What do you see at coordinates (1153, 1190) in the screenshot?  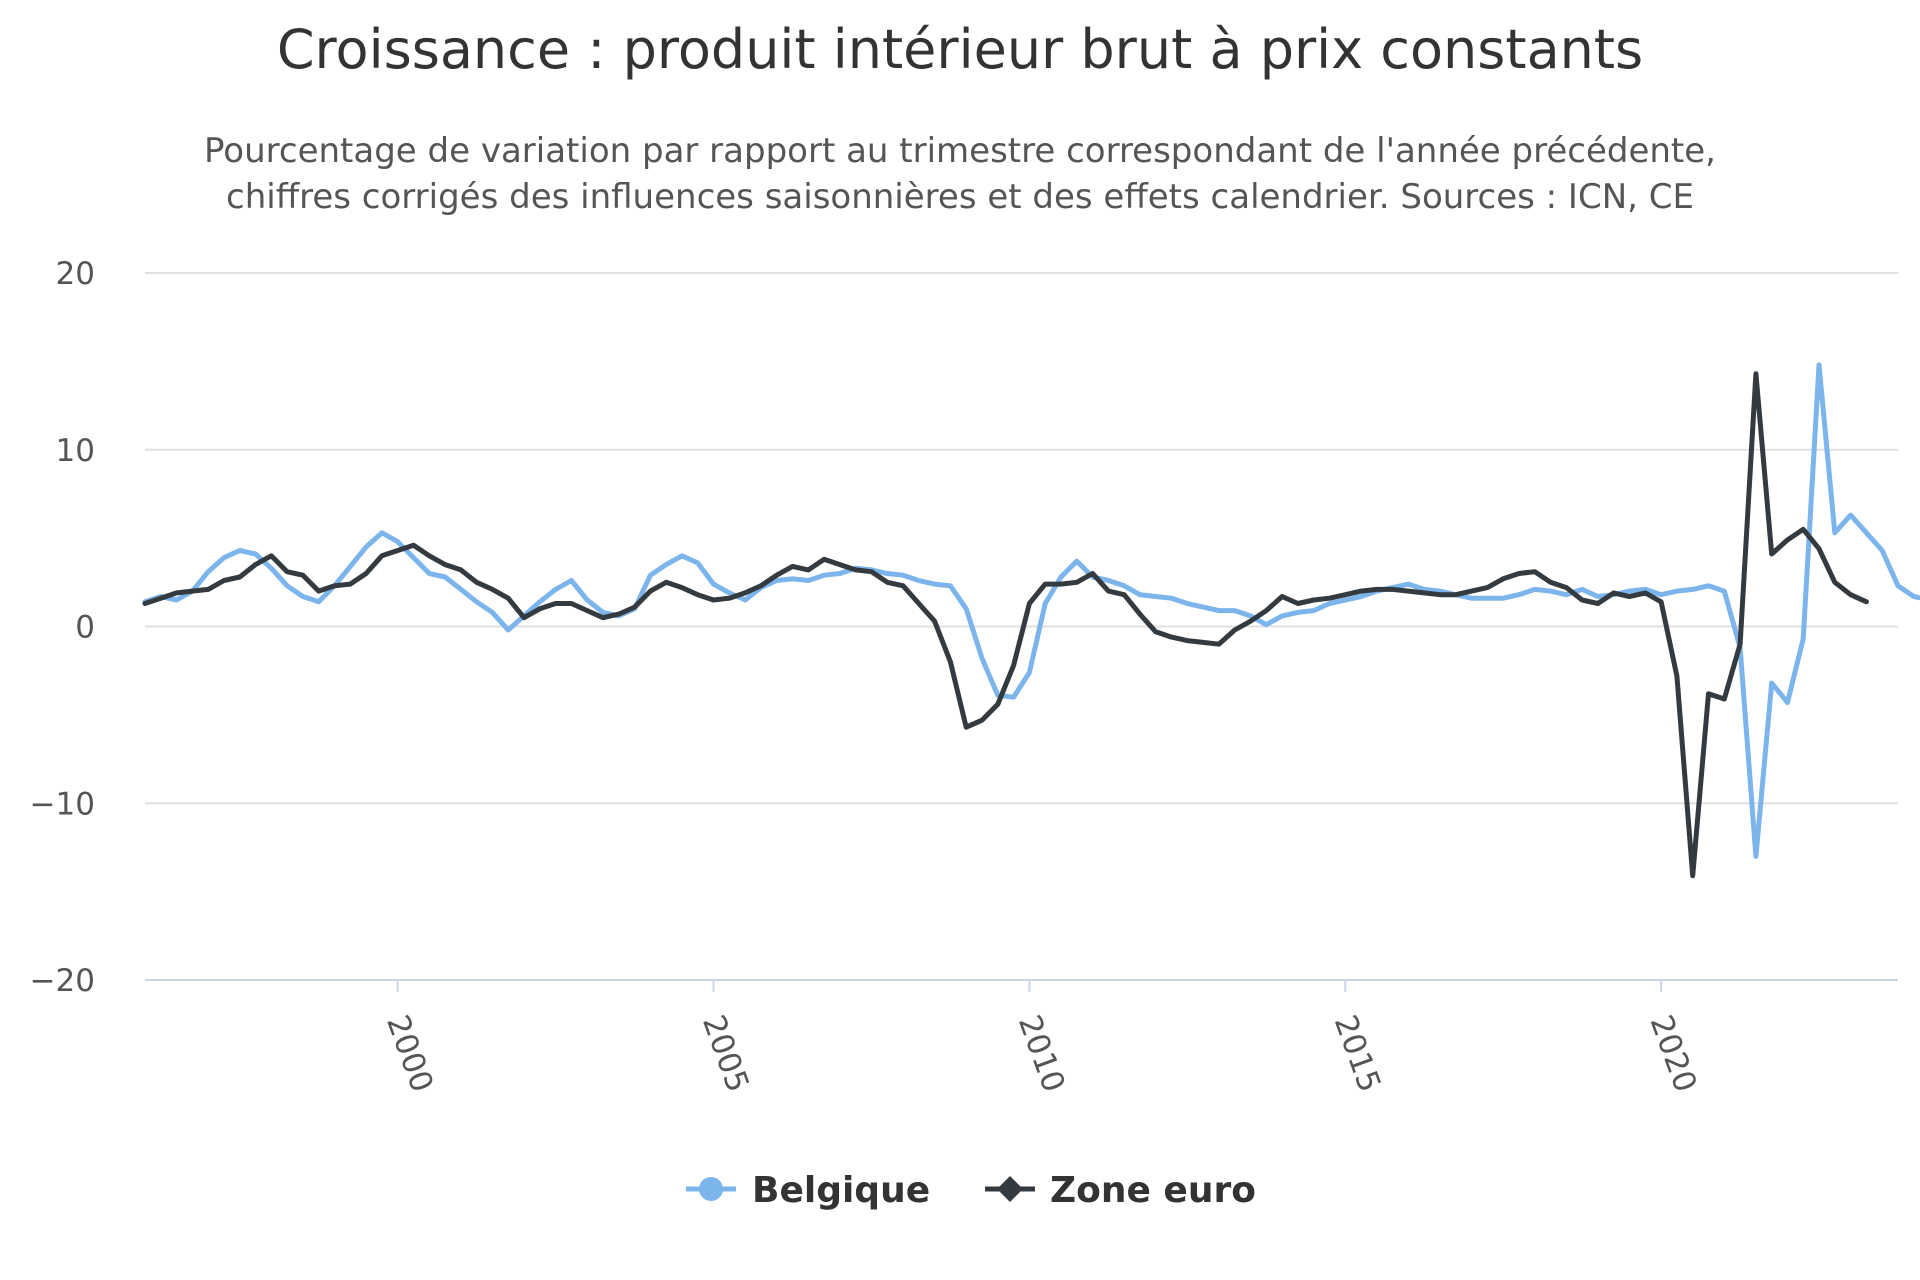 I see `legend-label-zone-euro: Zone euro` at bounding box center [1153, 1190].